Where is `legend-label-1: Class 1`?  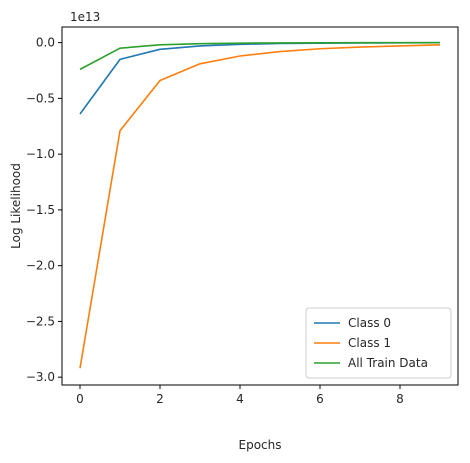 legend-label-1: Class 1 is located at coordinates (369, 343).